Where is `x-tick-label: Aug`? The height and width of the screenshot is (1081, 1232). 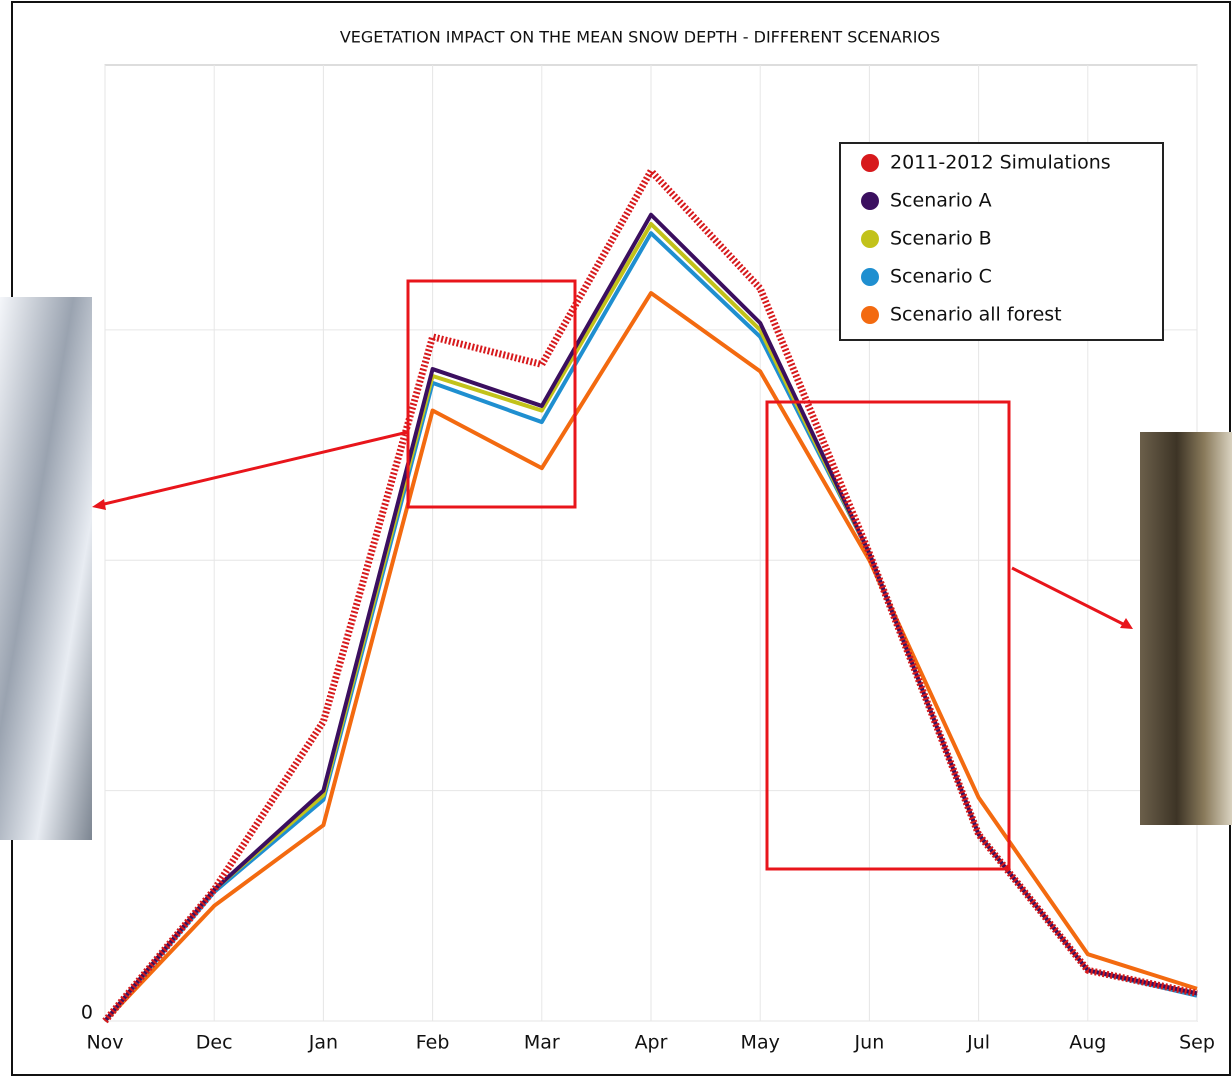
x-tick-label: Aug is located at coordinates (1087, 1043).